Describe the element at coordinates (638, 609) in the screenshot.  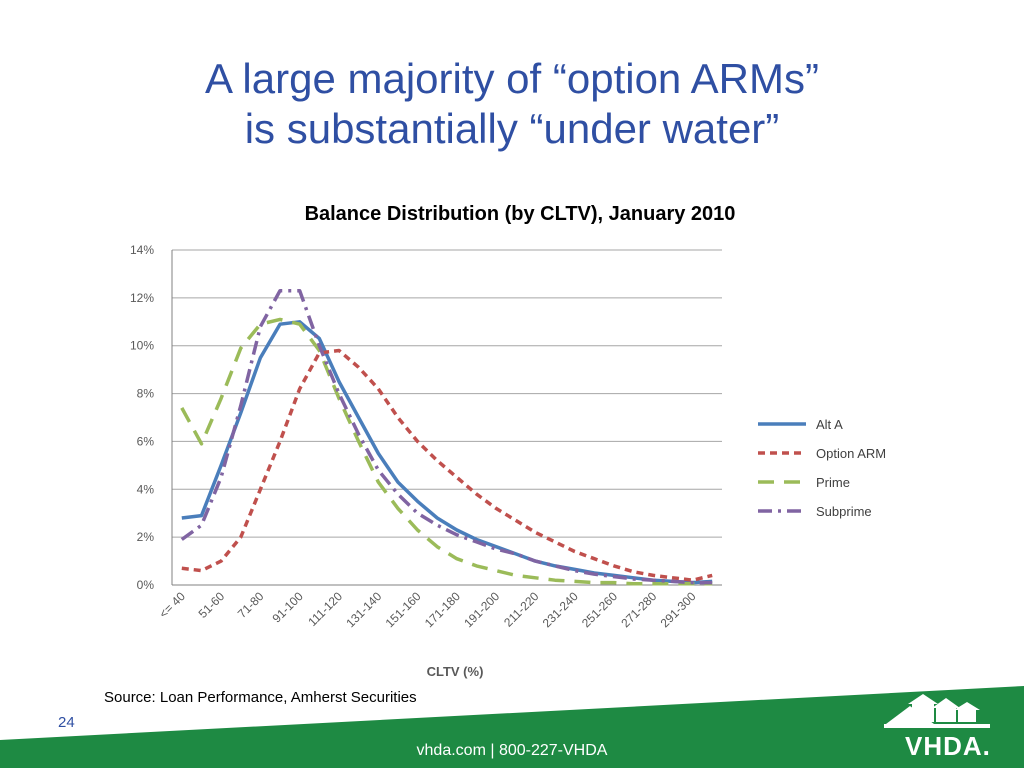
I see `x-tick-label: 271-280` at that location.